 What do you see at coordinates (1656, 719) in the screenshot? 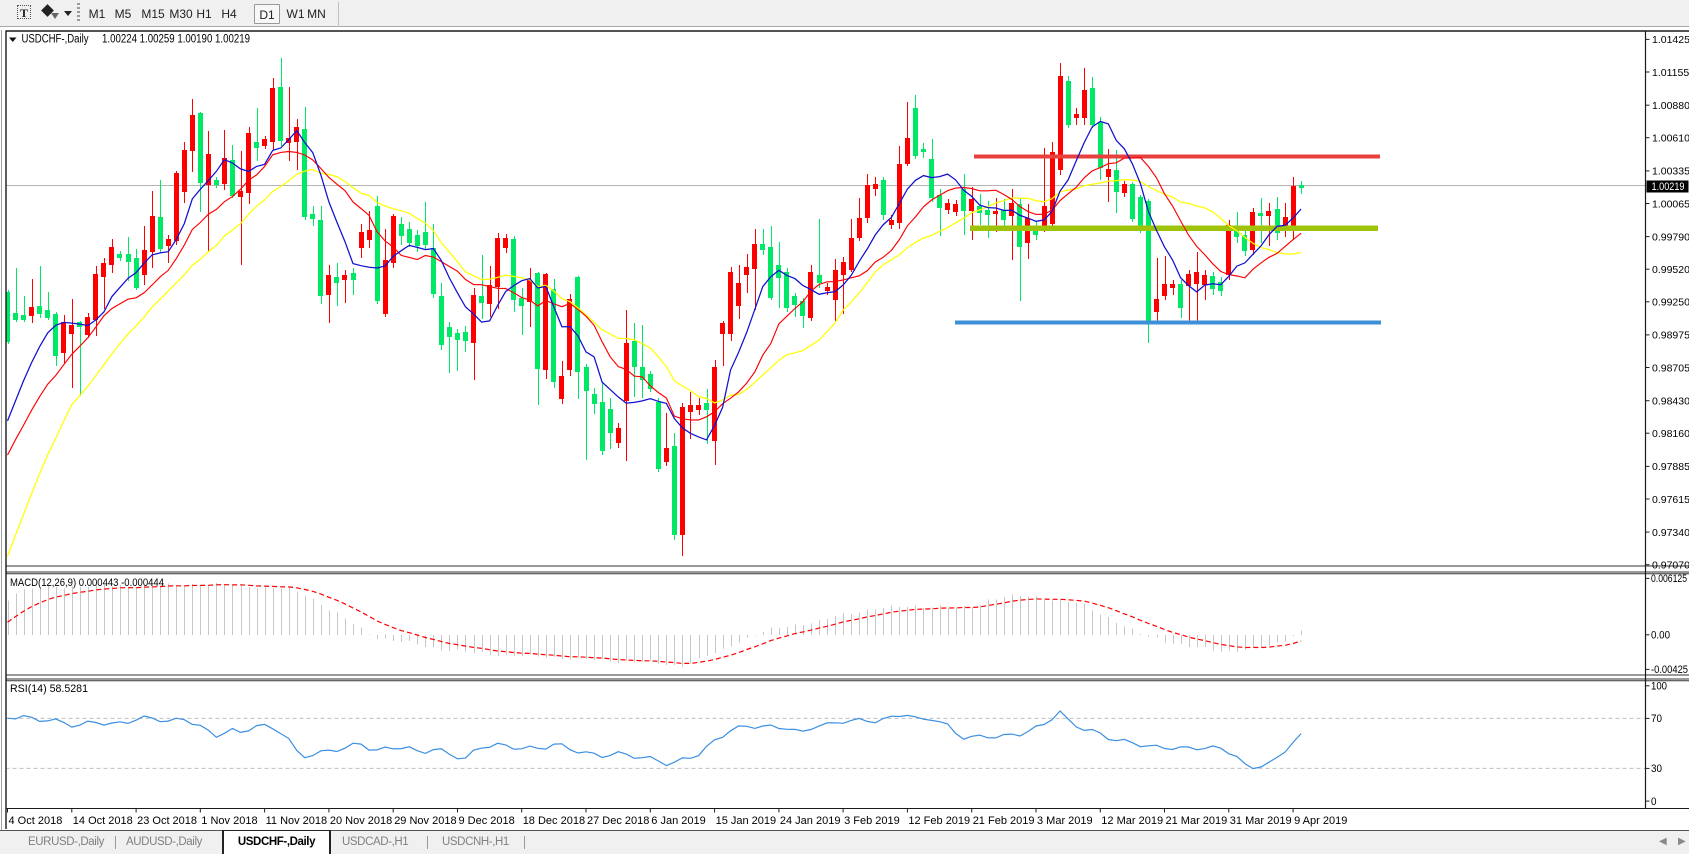
I see `svg-text: 70` at bounding box center [1656, 719].